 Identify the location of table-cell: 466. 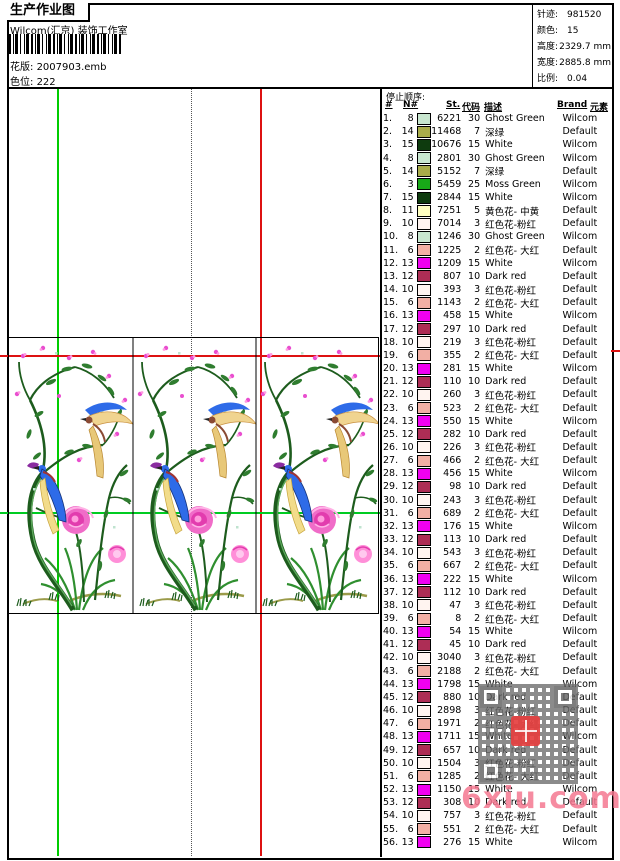
(452, 461).